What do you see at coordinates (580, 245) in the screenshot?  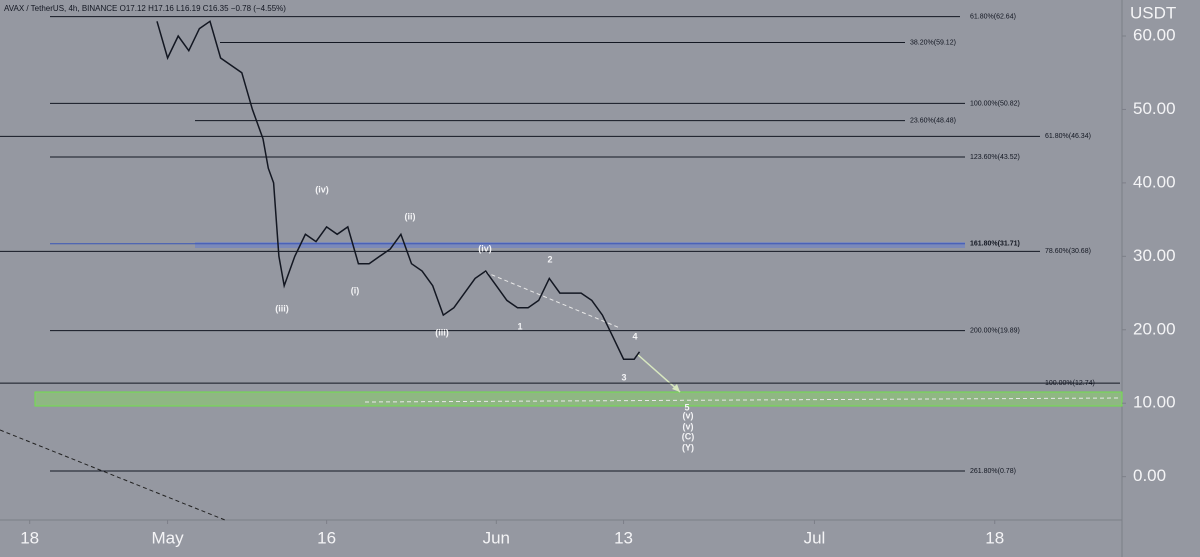 I see `blue-band` at bounding box center [580, 245].